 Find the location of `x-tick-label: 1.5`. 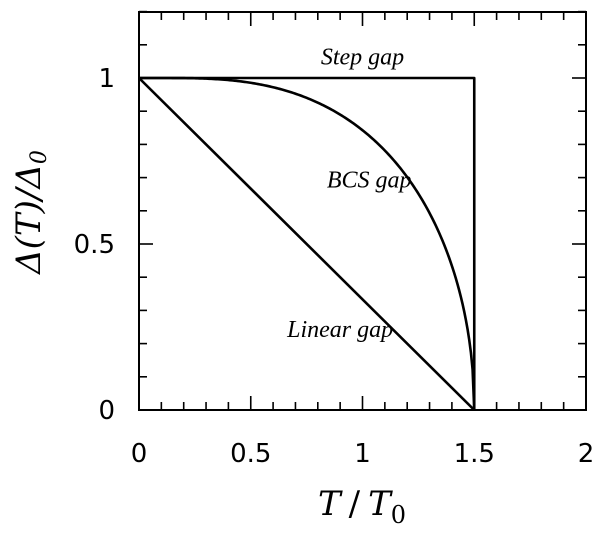

x-tick-label: 1.5 is located at coordinates (474, 454).